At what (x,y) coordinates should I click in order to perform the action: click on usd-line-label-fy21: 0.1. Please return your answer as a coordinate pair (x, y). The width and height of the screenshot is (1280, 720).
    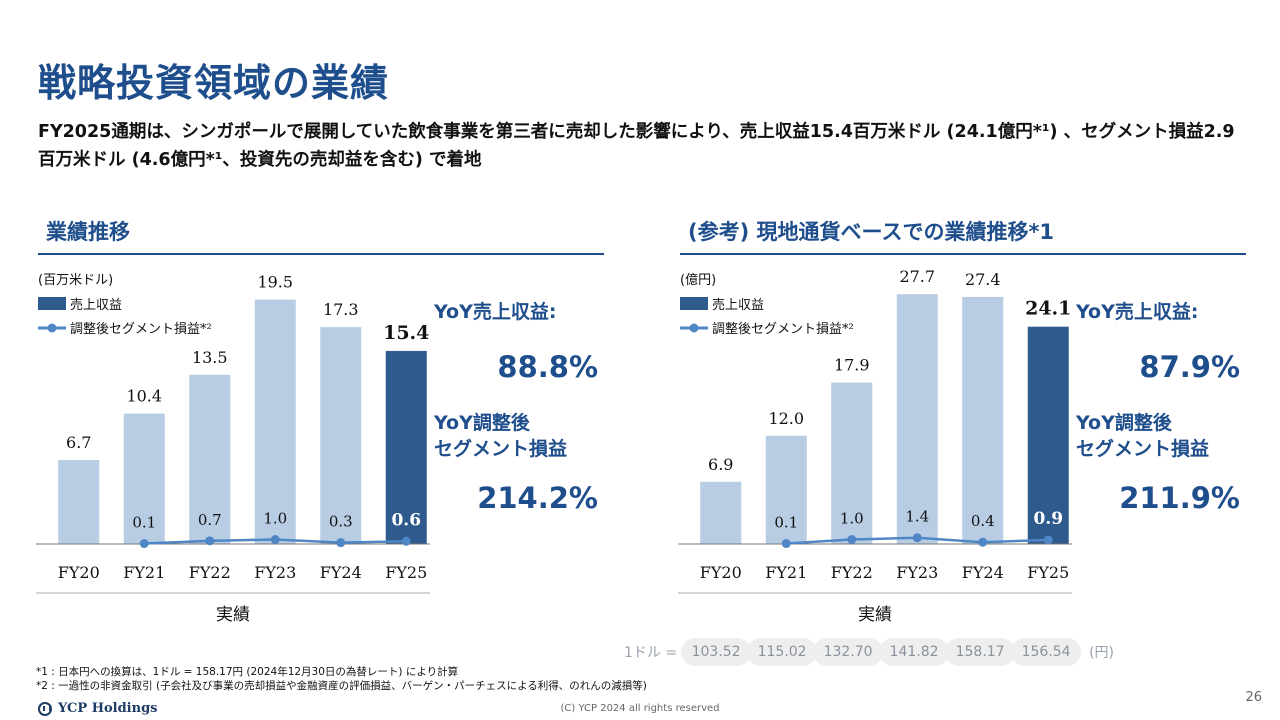
    Looking at the image, I should click on (144, 523).